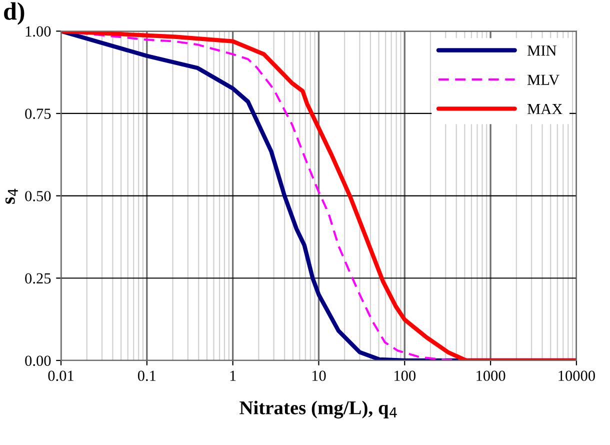  I want to click on x-tick-label: 1, so click(233, 375).